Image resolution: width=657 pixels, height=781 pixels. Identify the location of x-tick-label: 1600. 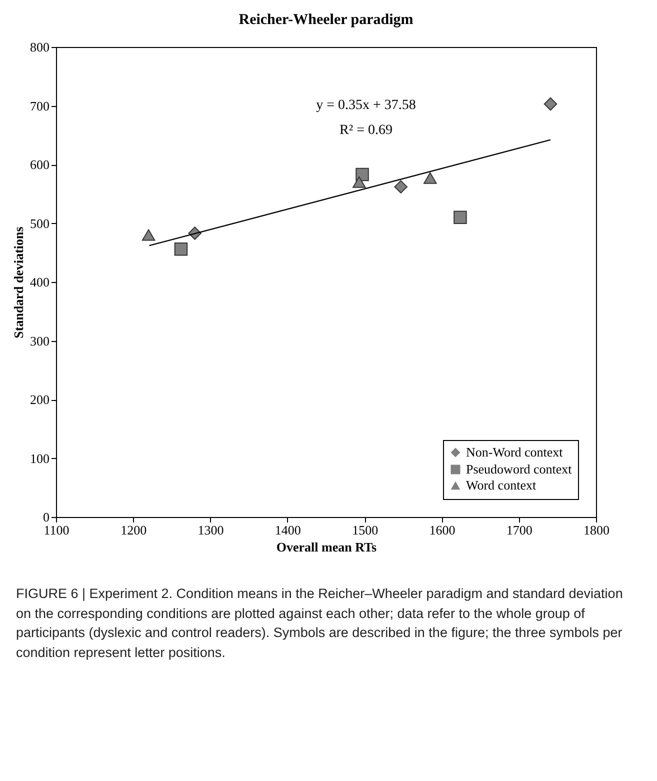
(442, 530).